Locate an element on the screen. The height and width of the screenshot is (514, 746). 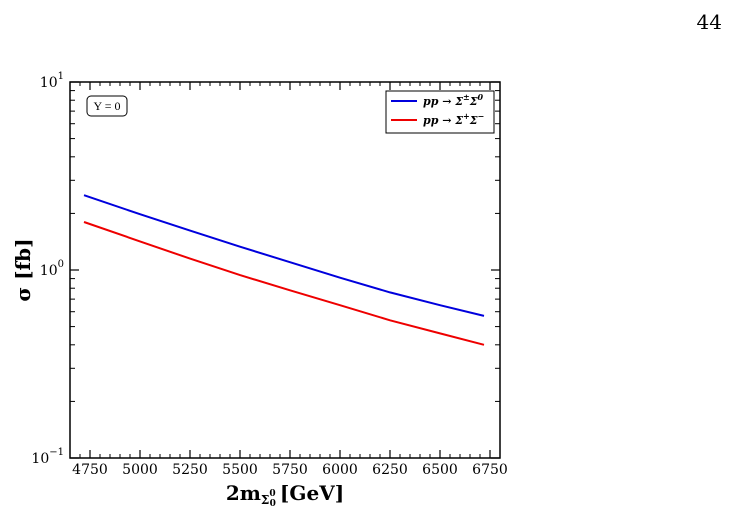
legend-border is located at coordinates (440, 112).